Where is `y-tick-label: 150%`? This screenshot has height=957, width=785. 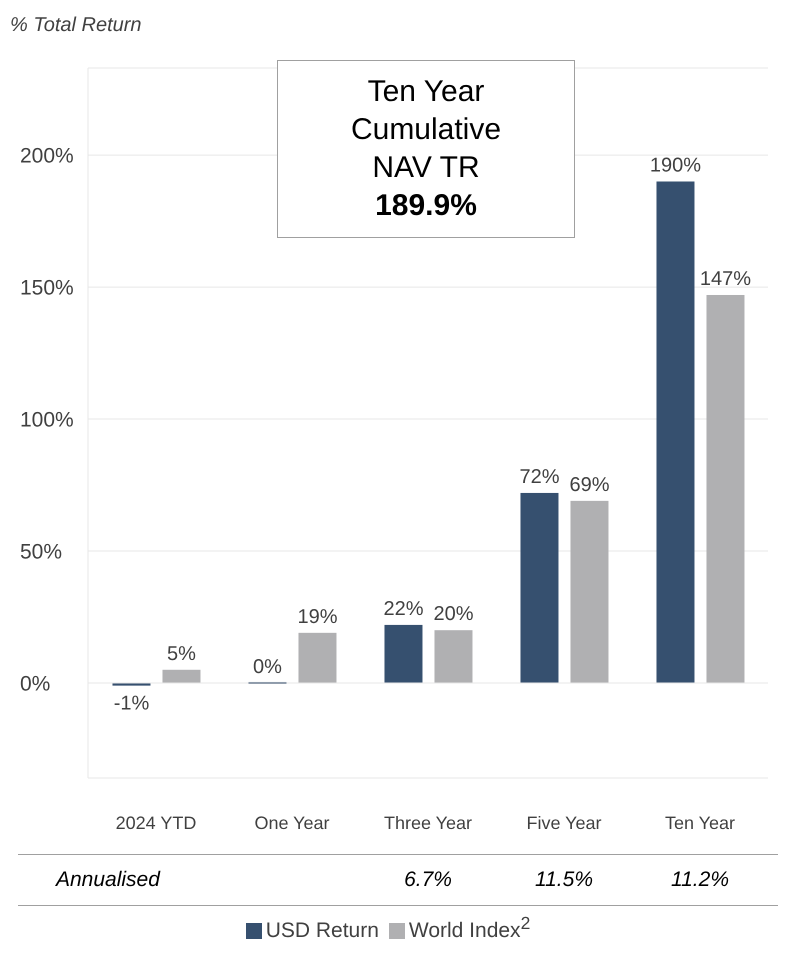
y-tick-label: 150% is located at coordinates (47, 288).